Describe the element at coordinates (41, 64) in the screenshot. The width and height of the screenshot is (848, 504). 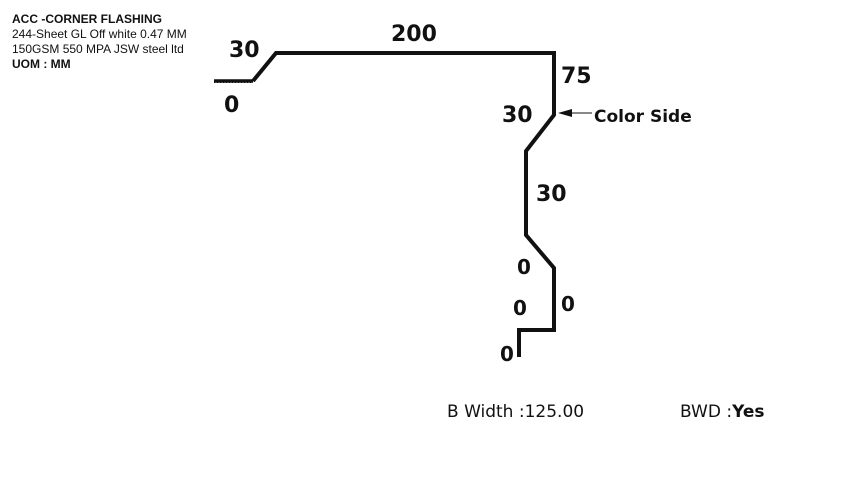
I see `unit-of-measure: UOM : MM` at that location.